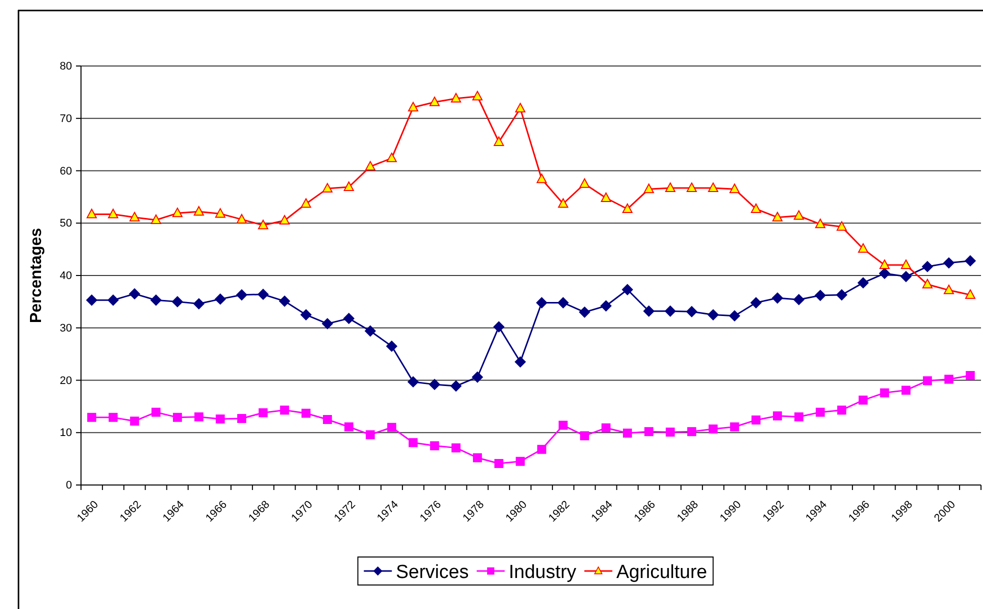  I want to click on y-tick-label: 30, so click(66, 328).